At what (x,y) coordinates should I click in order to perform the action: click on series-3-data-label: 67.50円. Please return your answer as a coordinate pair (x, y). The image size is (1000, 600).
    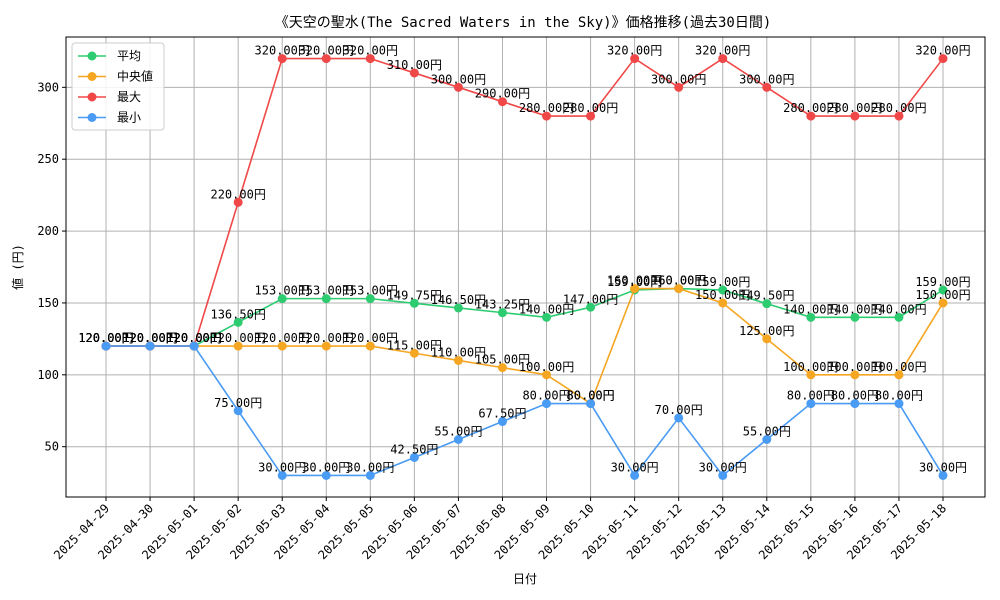
    Looking at the image, I should click on (502, 414).